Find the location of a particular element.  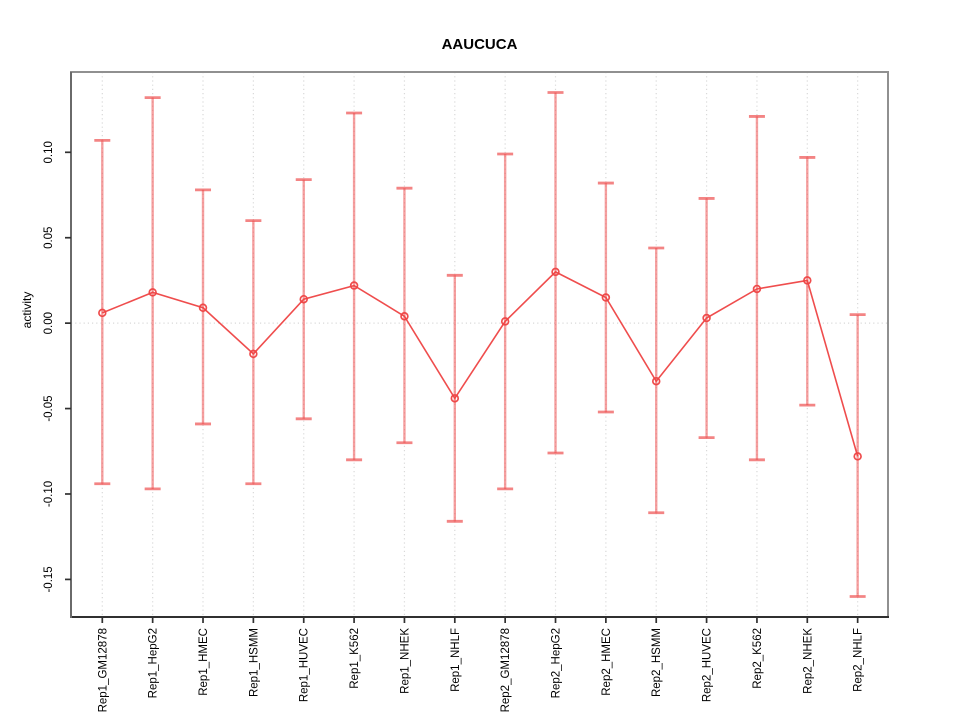

x-tick-label: Rep2_NHEK is located at coordinates (808, 661).